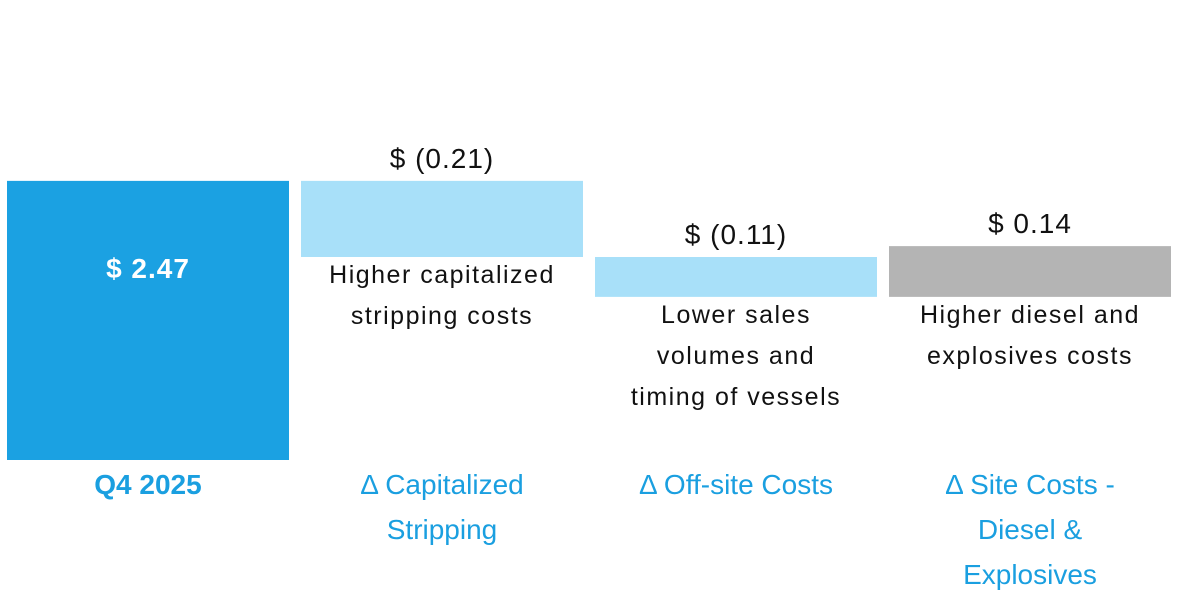 Image resolution: width=1200 pixels, height=613 pixels. What do you see at coordinates (736, 484) in the screenshot?
I see `category-label: Δ Off-site Costs` at bounding box center [736, 484].